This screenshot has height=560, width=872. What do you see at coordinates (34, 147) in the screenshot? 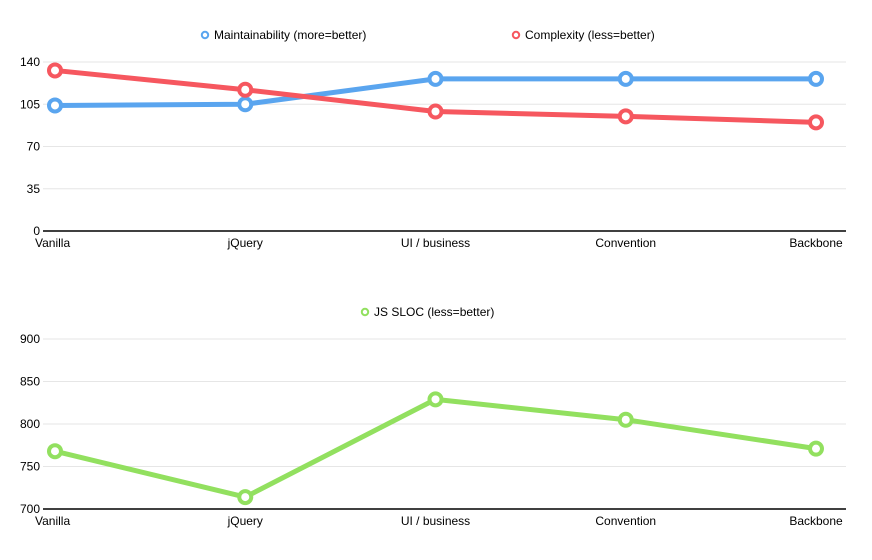
I see `y-tick-label: 70` at bounding box center [34, 147].